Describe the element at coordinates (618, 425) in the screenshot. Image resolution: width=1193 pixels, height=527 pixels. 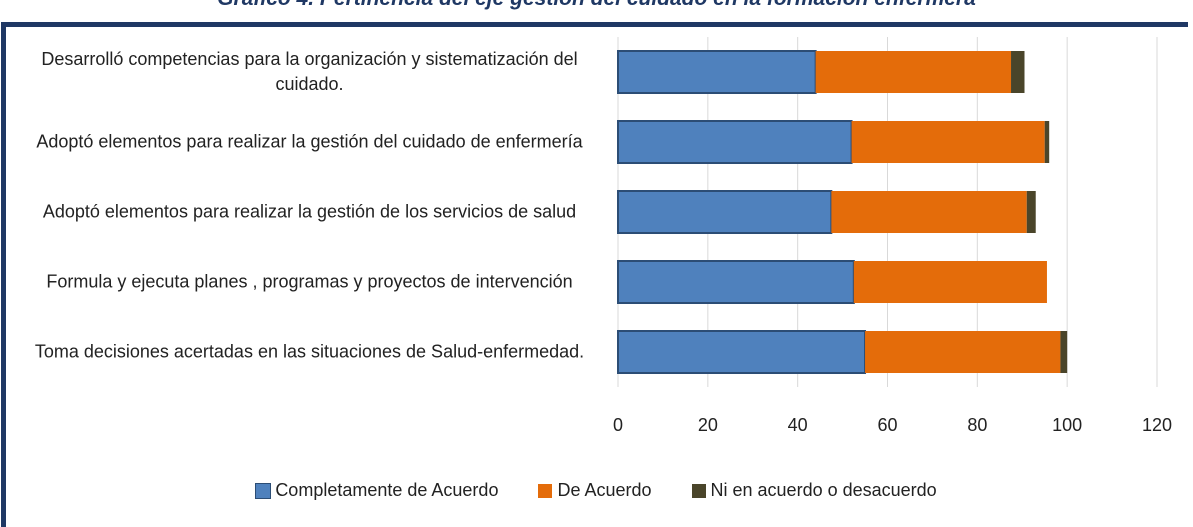
I see `x-tick-label: 0` at that location.